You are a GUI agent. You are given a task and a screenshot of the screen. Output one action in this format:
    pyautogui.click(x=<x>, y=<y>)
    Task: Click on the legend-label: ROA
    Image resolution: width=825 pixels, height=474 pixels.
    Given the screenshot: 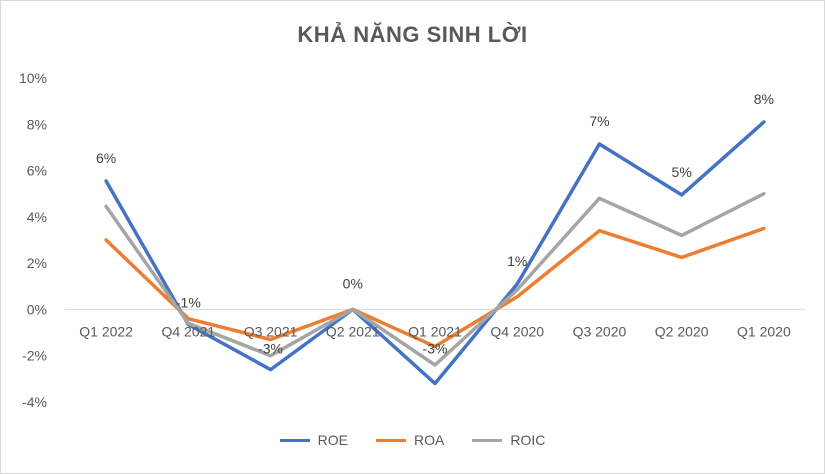 What is the action you would take?
    pyautogui.click(x=429, y=440)
    